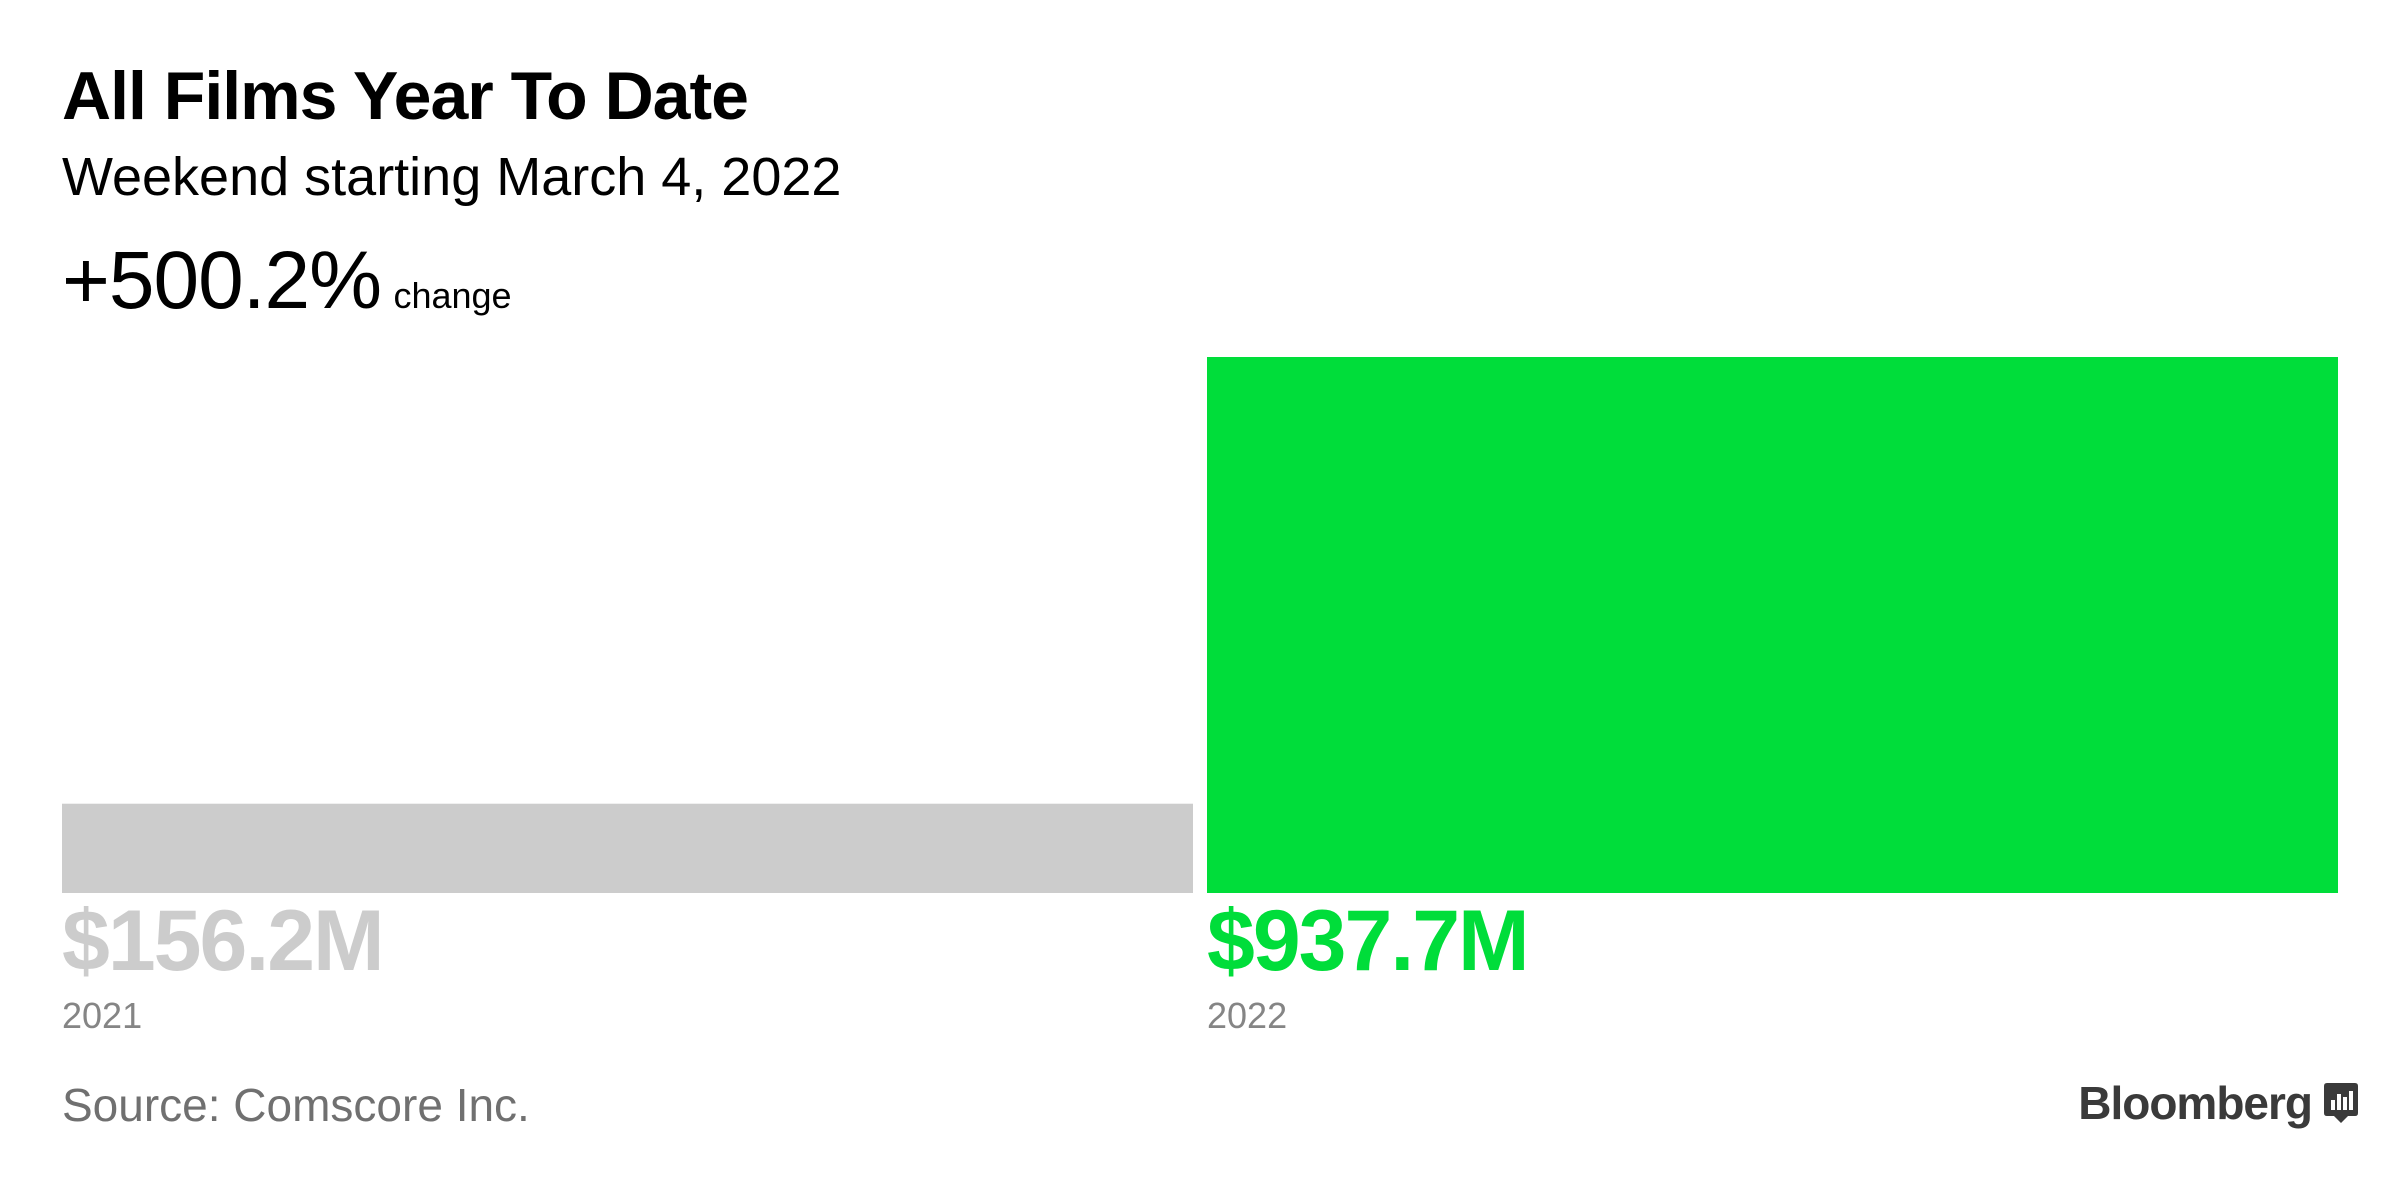  I want to click on bar-value-label-2021: $156.2M, so click(223, 941).